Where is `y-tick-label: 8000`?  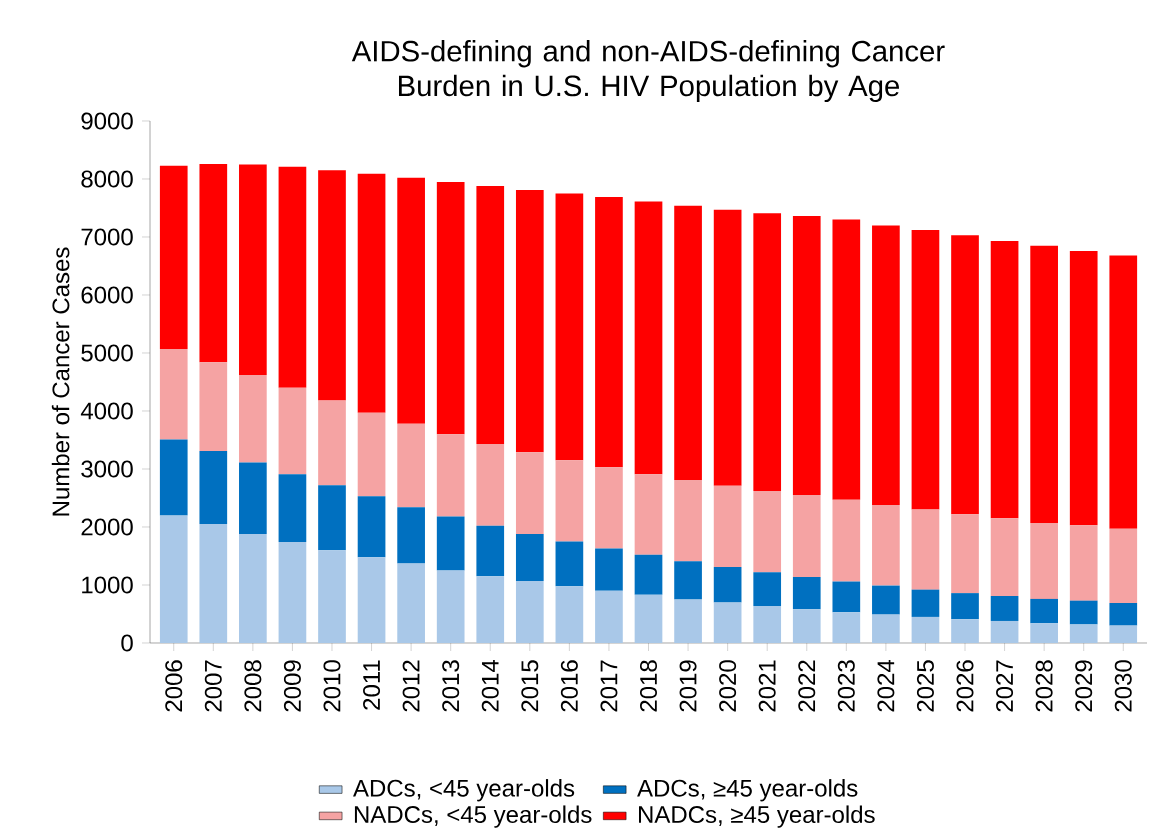 y-tick-label: 8000 is located at coordinates (107, 179).